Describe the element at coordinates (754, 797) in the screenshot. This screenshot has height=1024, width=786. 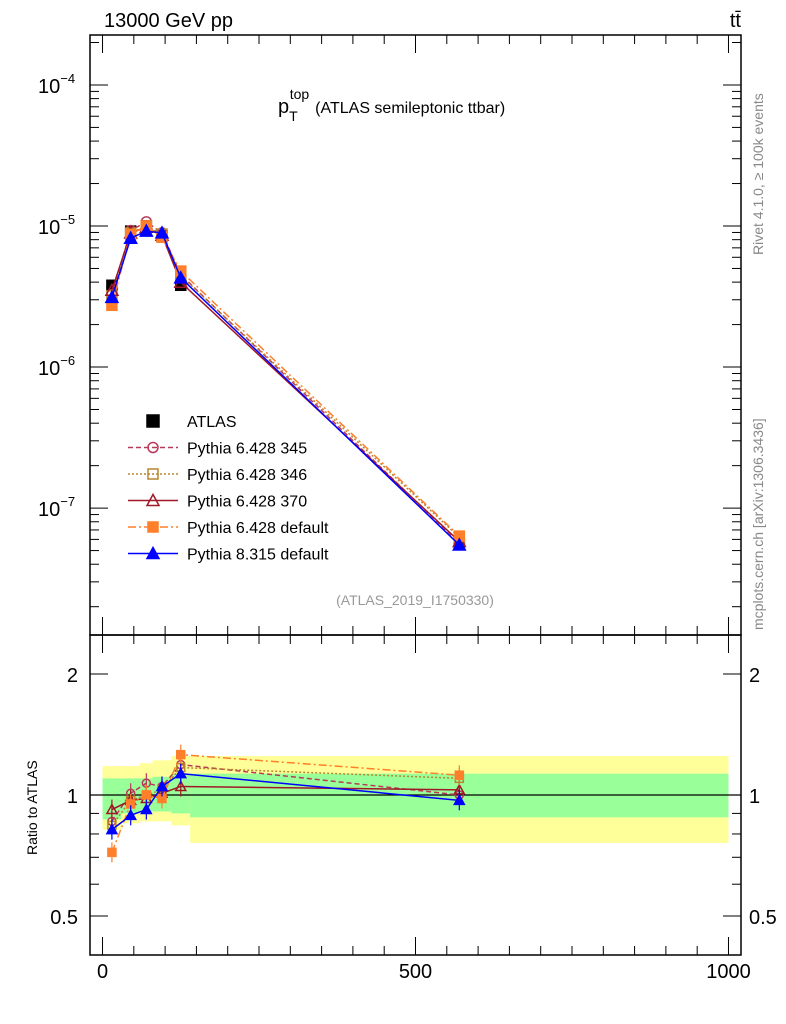
I see `ratio-y-tick-label-right: 1` at that location.